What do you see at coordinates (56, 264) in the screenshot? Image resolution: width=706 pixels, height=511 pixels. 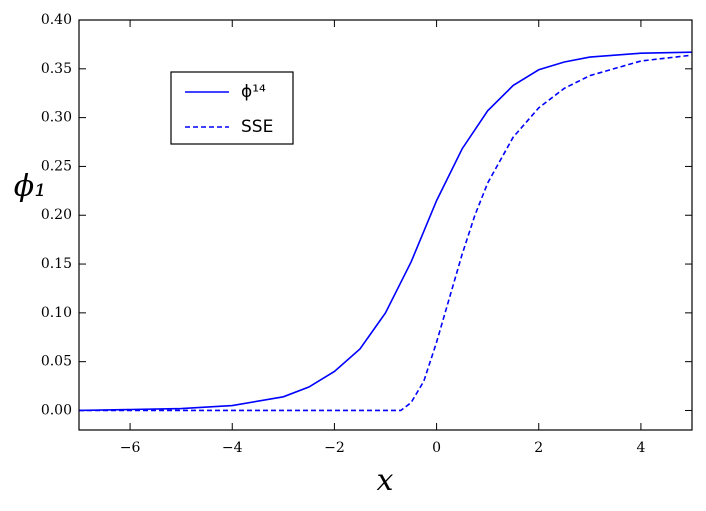 I see `y-tick-label: 0.15` at bounding box center [56, 264].